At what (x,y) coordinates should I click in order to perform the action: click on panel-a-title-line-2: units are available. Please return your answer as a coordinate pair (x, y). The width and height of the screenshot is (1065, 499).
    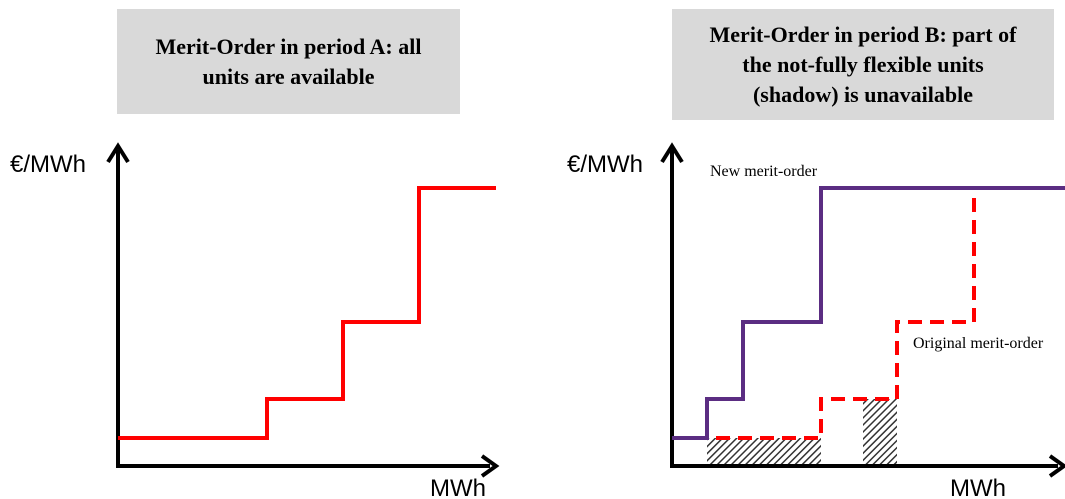
    Looking at the image, I should click on (288, 76).